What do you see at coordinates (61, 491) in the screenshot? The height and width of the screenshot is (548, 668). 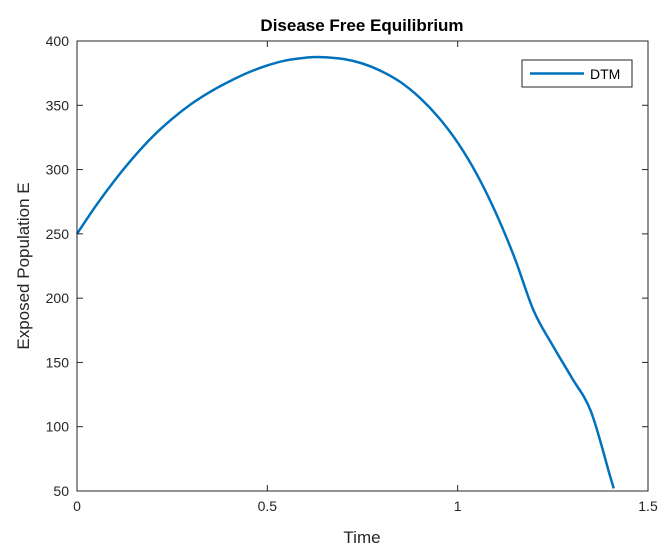 I see `y-tick-label: 50` at bounding box center [61, 491].